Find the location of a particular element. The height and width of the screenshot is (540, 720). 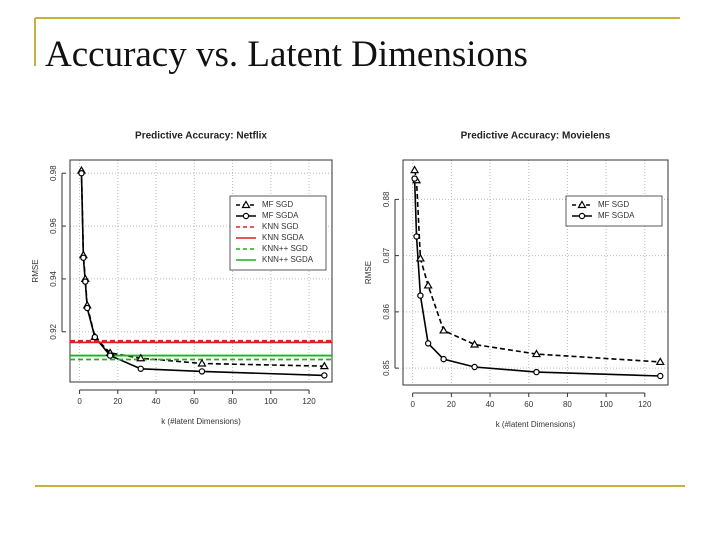

y-tick-label: 0.92 is located at coordinates (53, 331).